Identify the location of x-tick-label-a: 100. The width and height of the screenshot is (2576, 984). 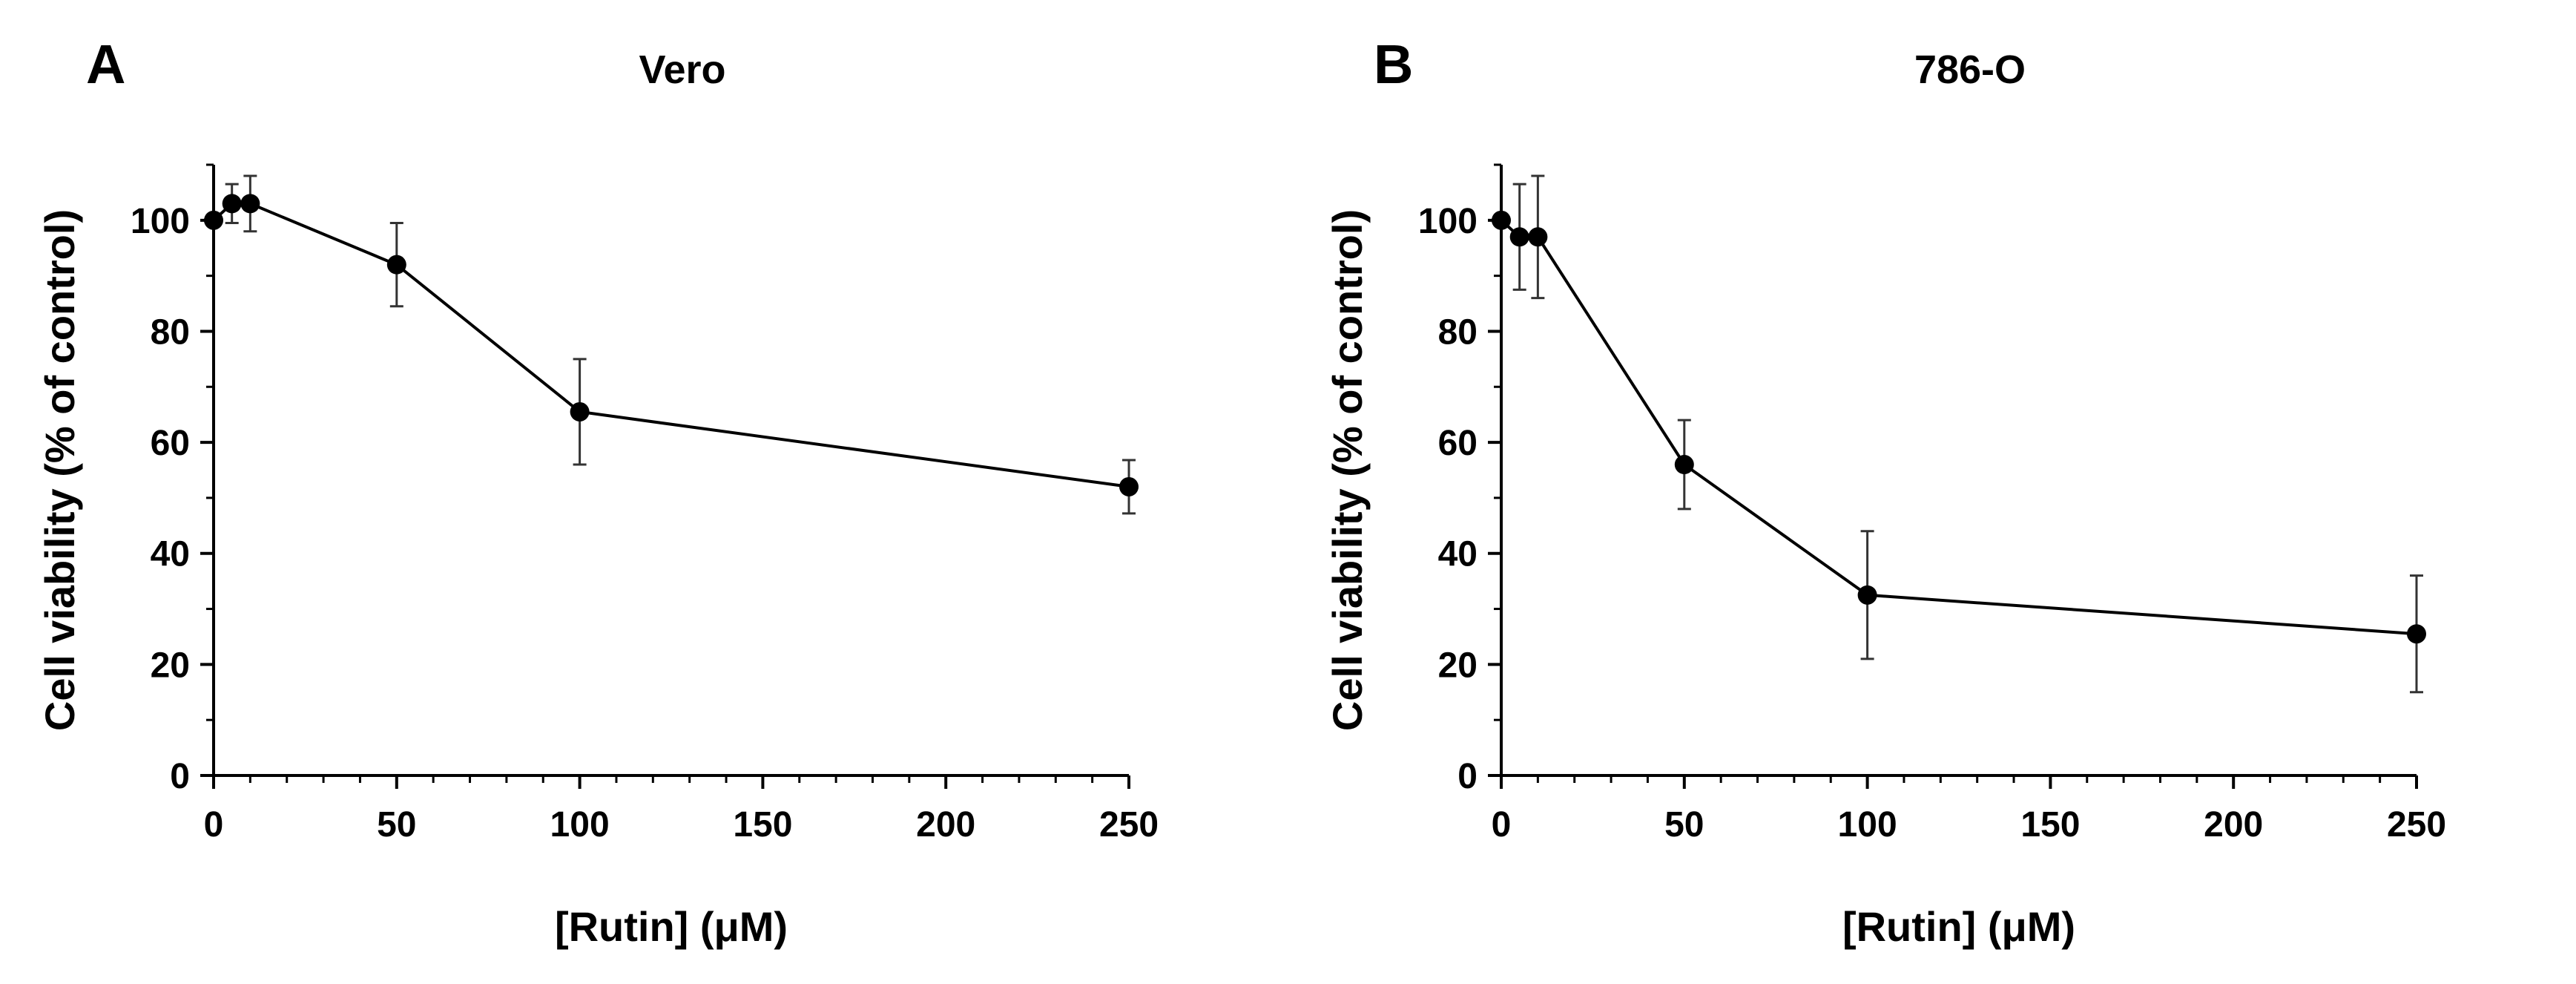
(580, 825).